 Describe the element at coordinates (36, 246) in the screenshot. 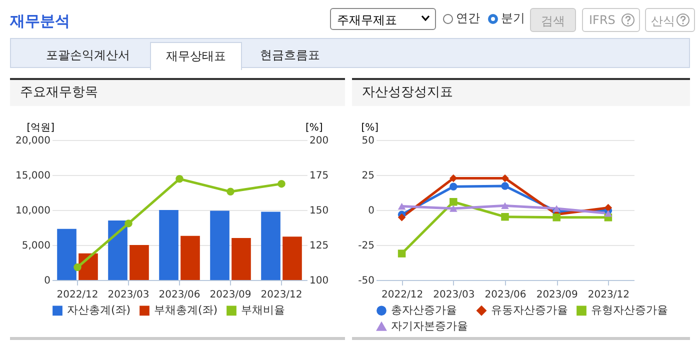

I see `y-tick-label: 5,000` at that location.